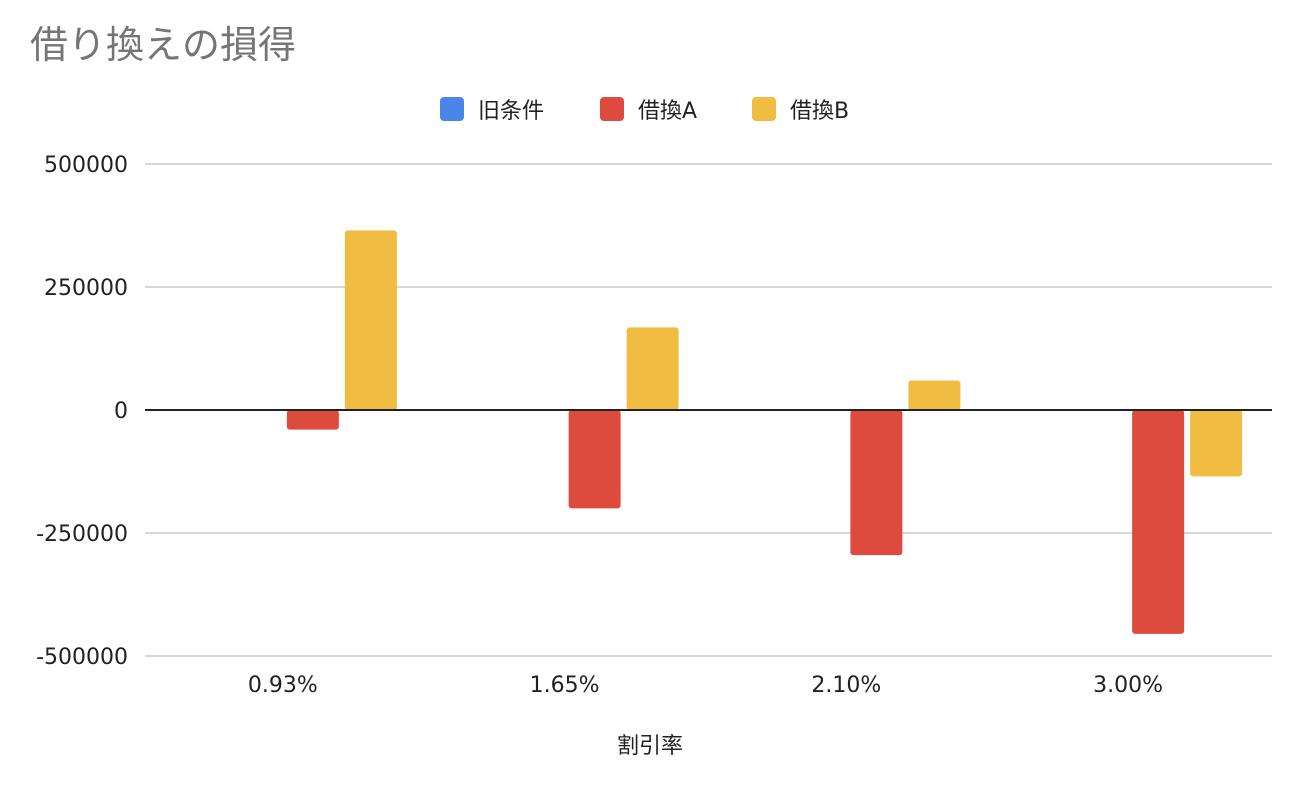  I want to click on x-axis-label: 割引率, so click(649, 746).